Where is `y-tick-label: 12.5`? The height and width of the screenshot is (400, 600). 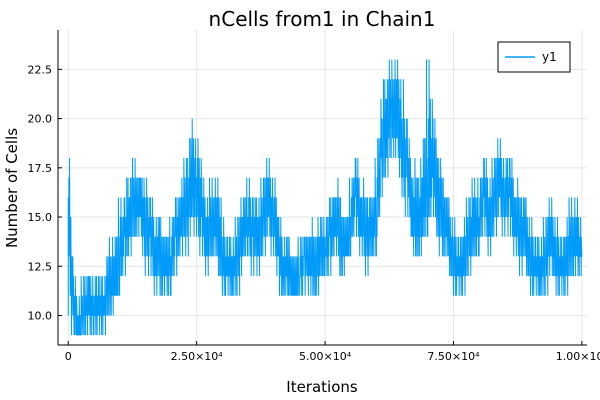
y-tick-label: 12.5 is located at coordinates (40, 266).